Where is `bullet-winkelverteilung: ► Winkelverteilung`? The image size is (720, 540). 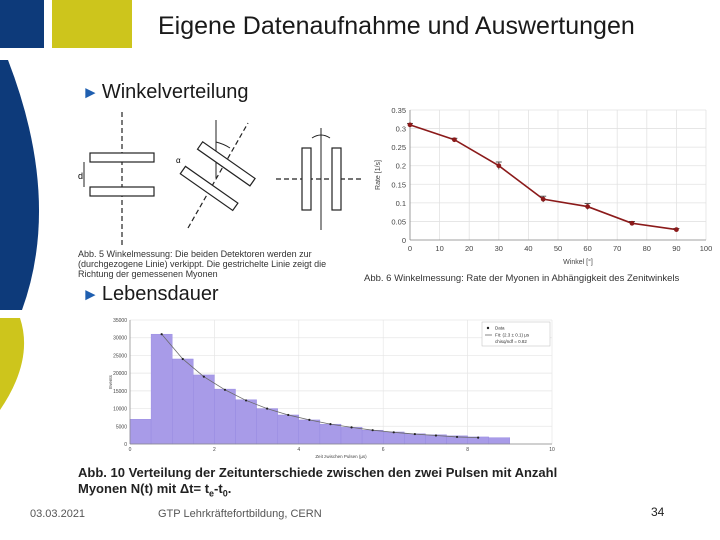 bullet-winkelverteilung: ► Winkelverteilung is located at coordinates (165, 92).